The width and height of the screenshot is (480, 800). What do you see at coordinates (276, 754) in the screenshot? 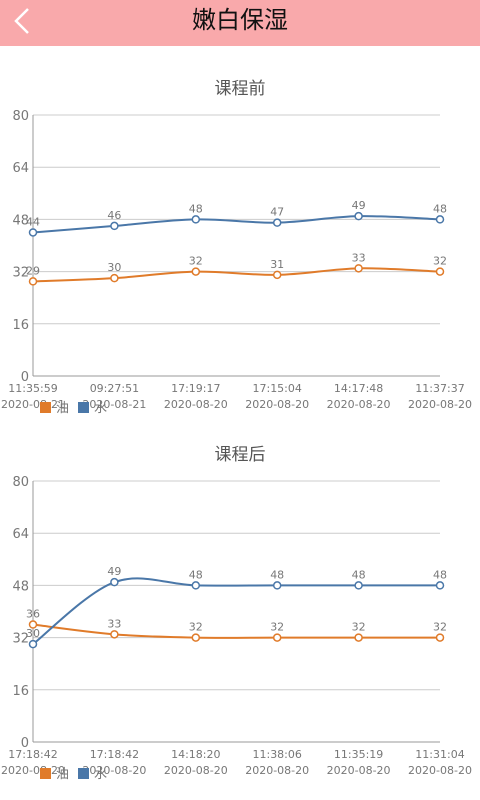
I see `x-tick-label: 11:38:06` at bounding box center [276, 754].